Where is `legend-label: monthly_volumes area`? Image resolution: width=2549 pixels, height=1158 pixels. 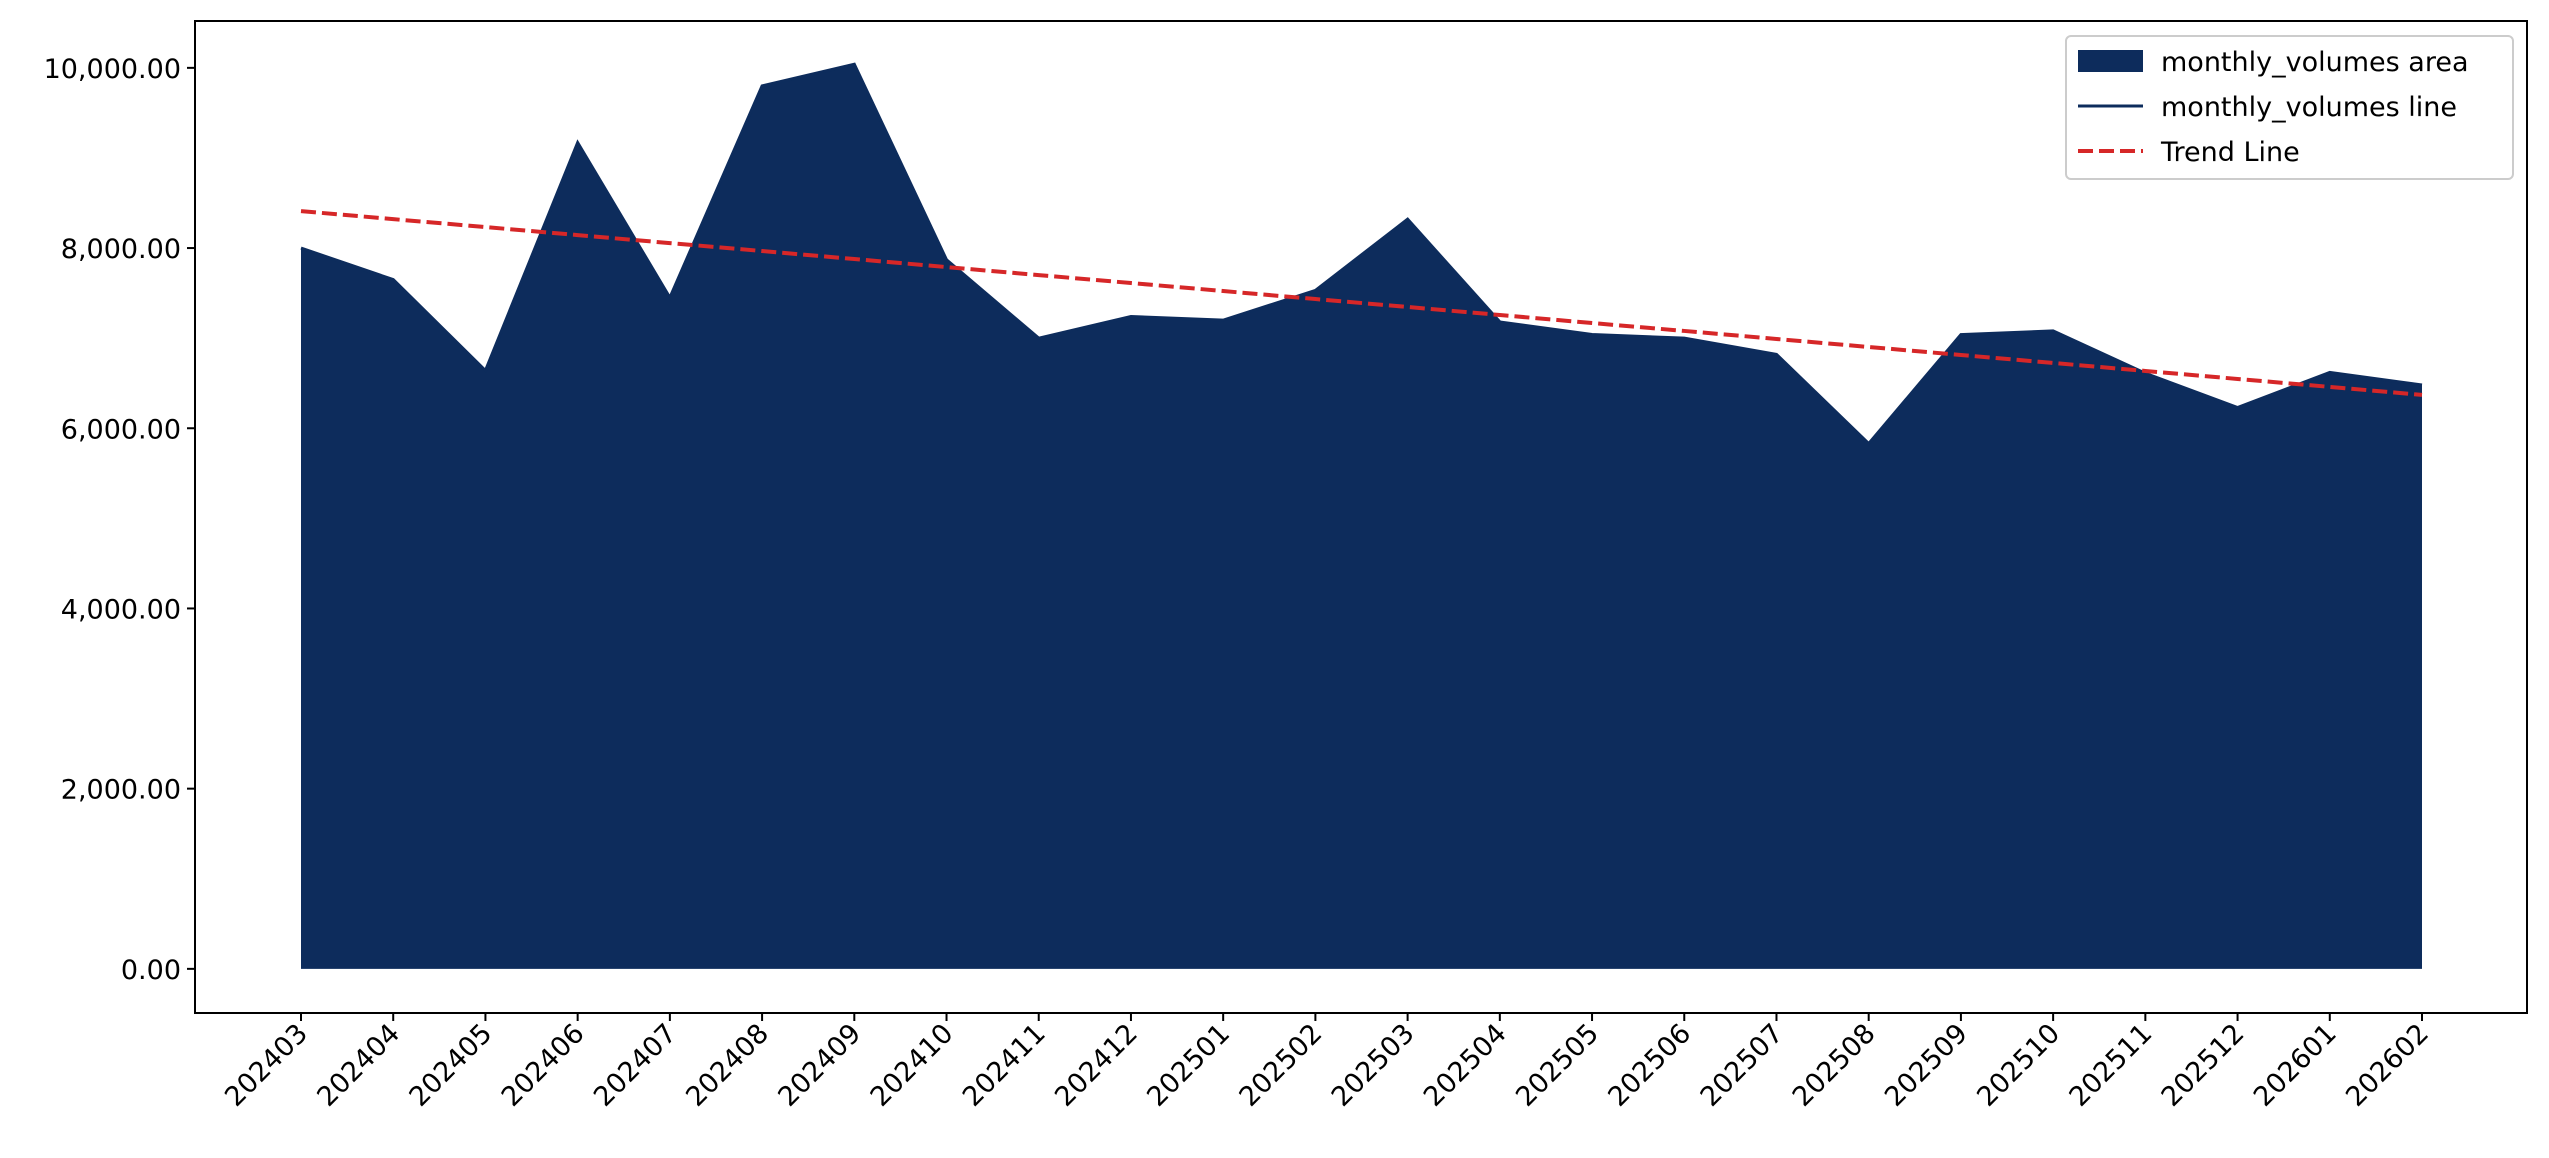
legend-label: monthly_volumes area is located at coordinates (2315, 62).